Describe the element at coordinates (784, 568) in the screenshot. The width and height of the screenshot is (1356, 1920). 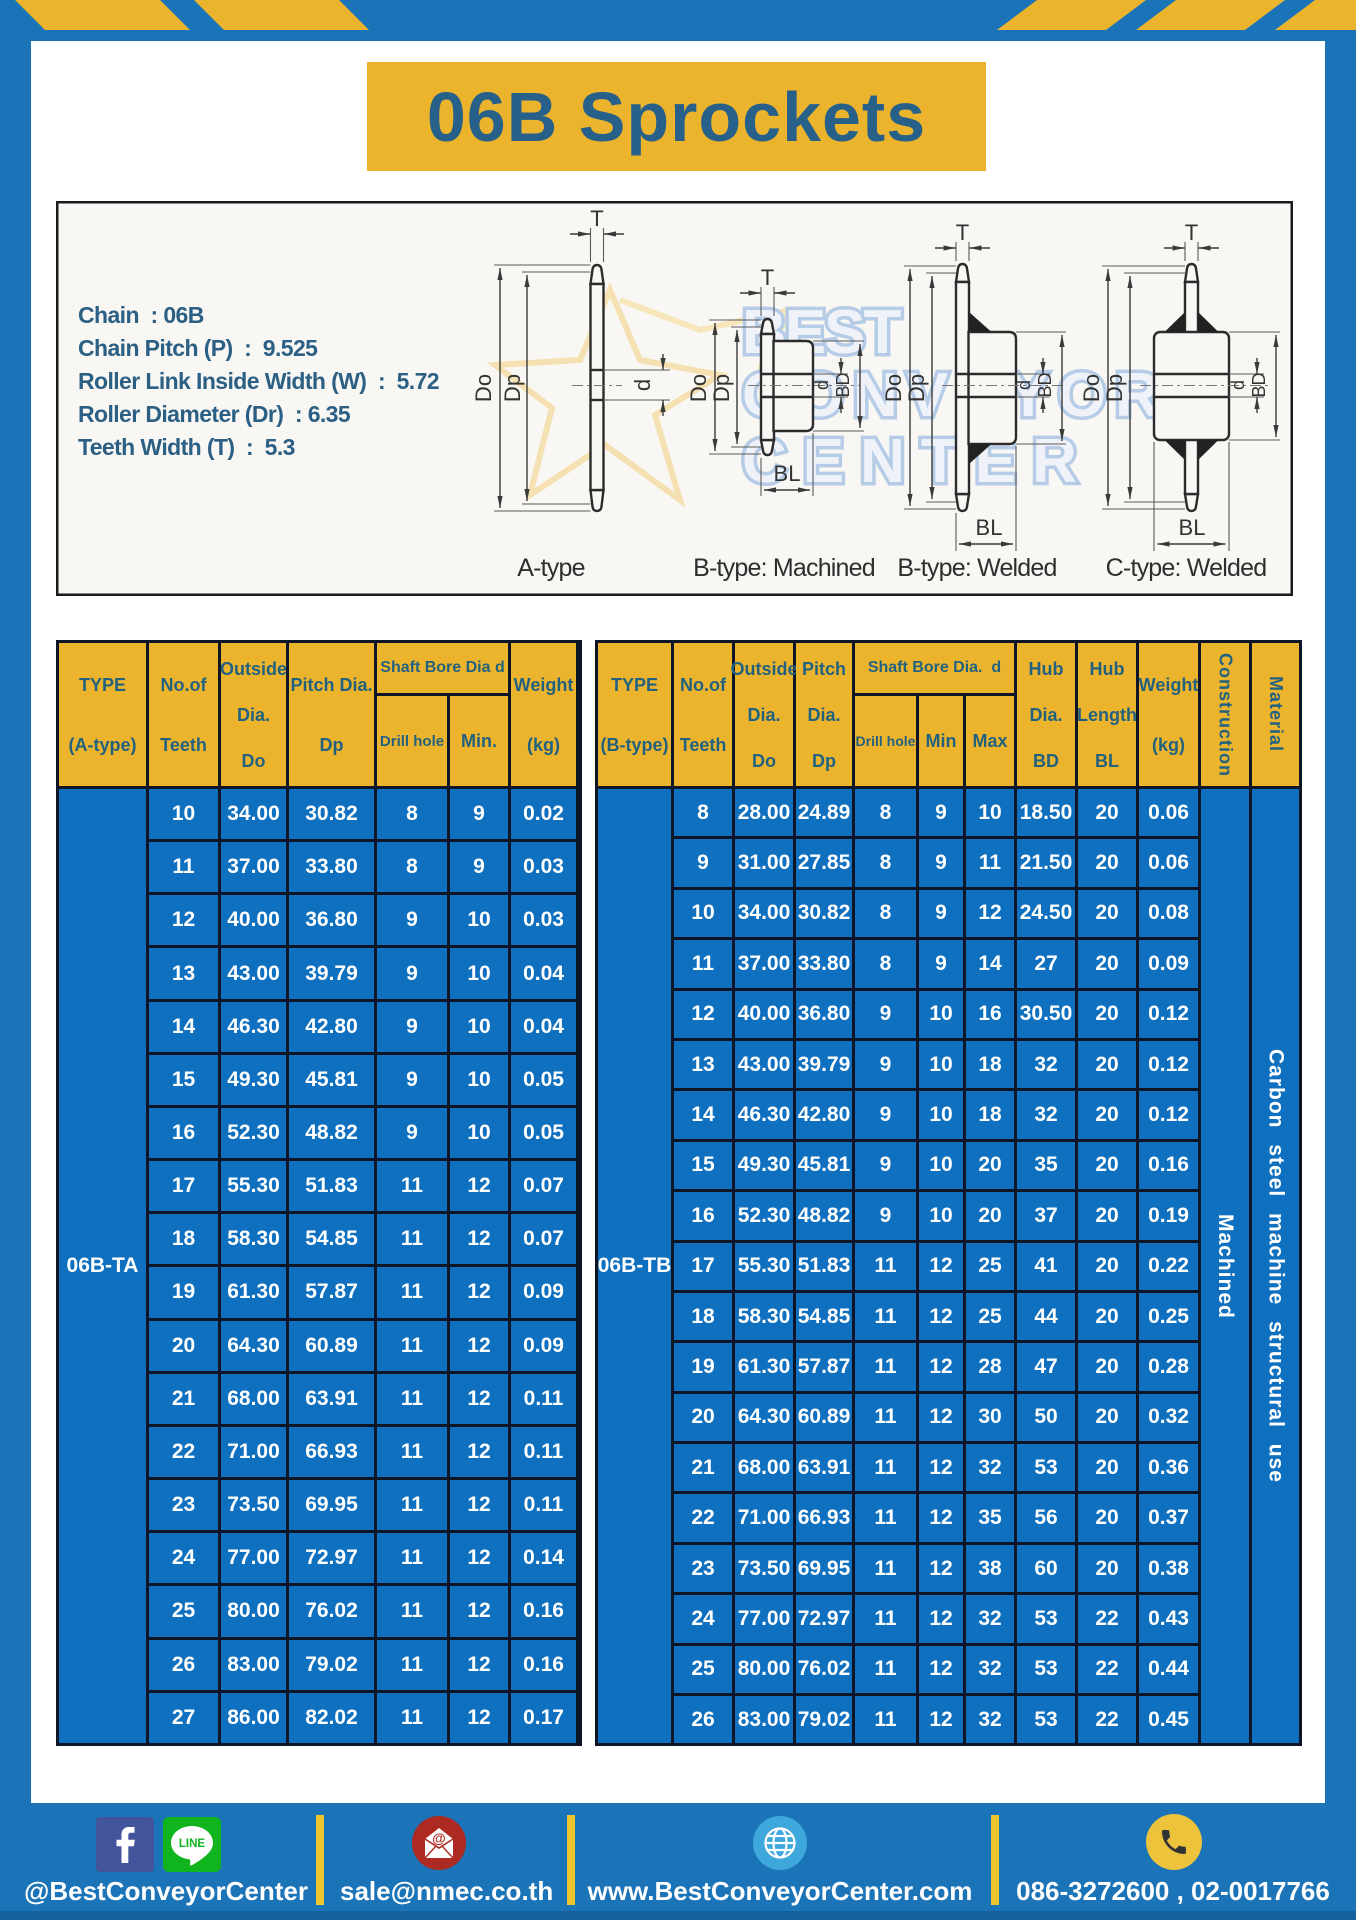
I see `svg-text: B-type: Machined` at that location.